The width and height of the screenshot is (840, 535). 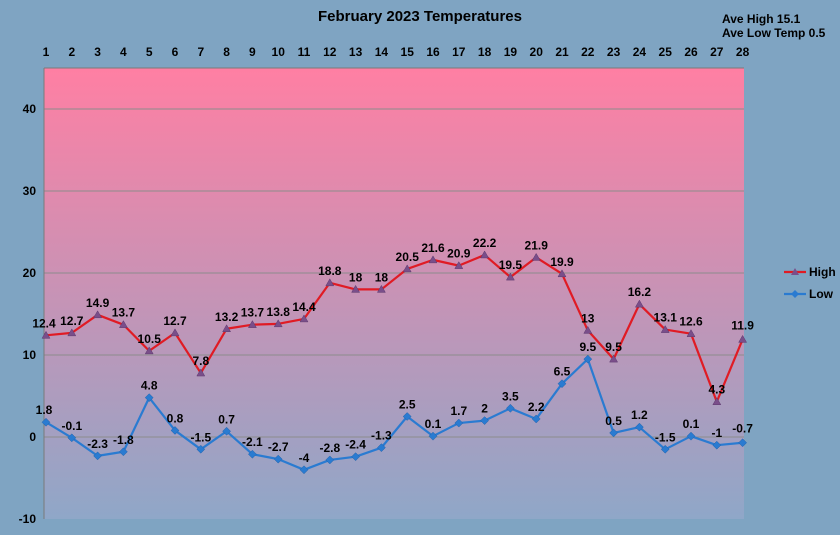 What do you see at coordinates (355, 445) in the screenshot?
I see `low-data-label: -2.4` at bounding box center [355, 445].